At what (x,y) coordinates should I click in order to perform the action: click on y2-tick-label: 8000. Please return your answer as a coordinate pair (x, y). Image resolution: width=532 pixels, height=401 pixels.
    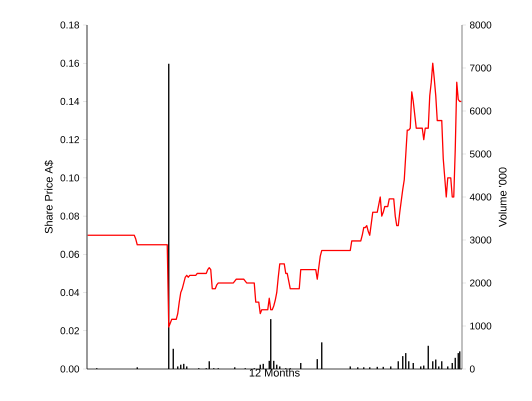
    Looking at the image, I should click on (481, 25).